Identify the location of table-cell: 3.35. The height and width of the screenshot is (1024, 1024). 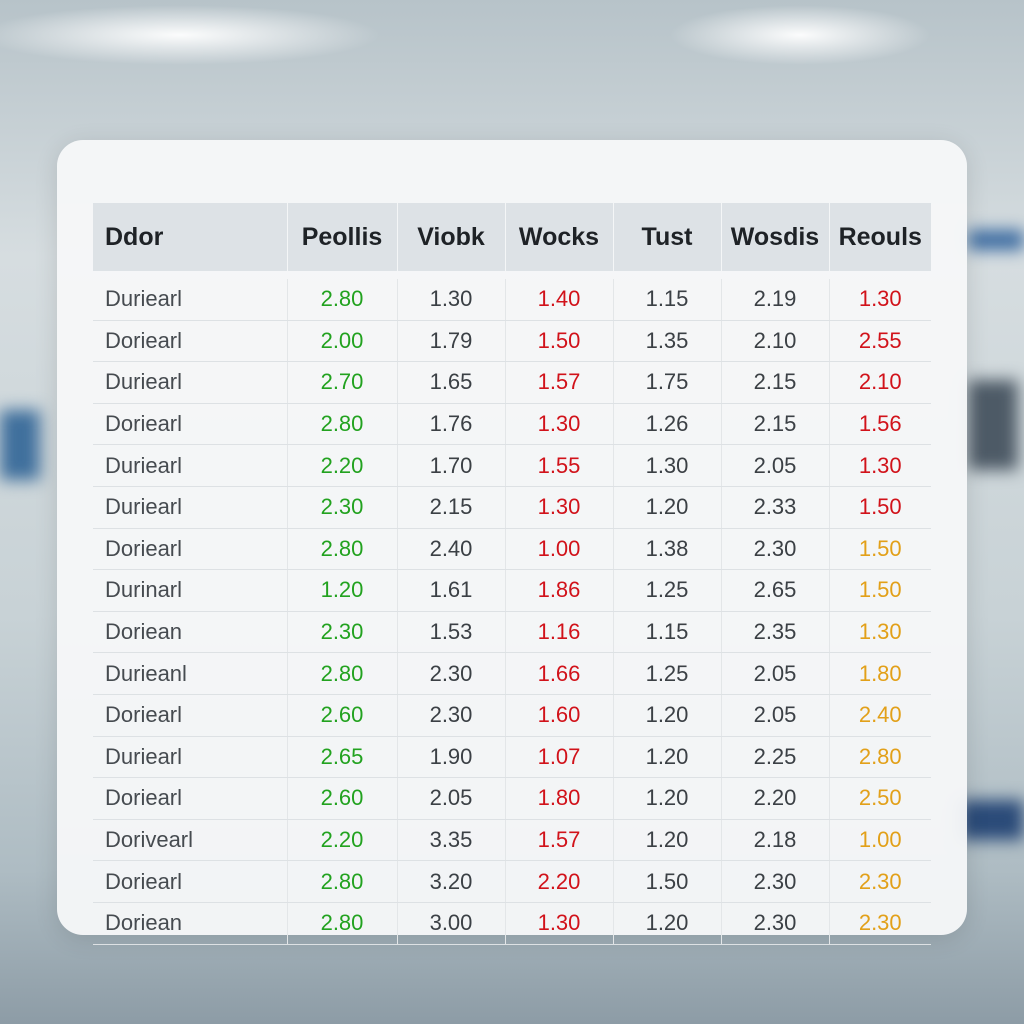
(451, 840).